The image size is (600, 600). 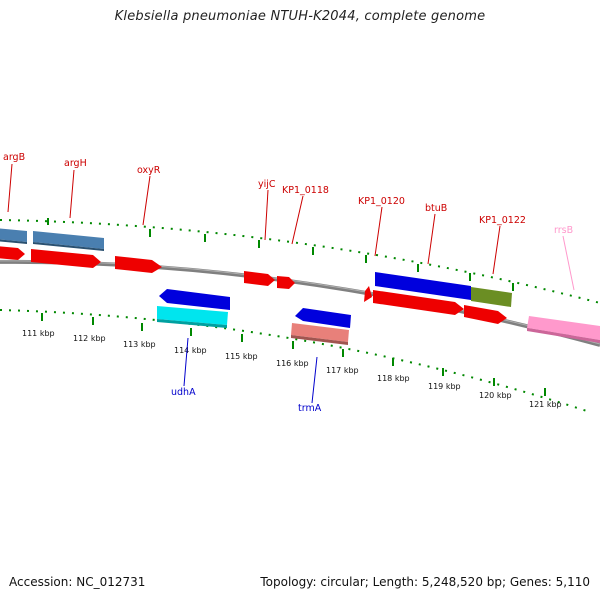 What do you see at coordinates (315, 300) in the screenshot?
I see `reverse-cds-arrows` at bounding box center [315, 300].